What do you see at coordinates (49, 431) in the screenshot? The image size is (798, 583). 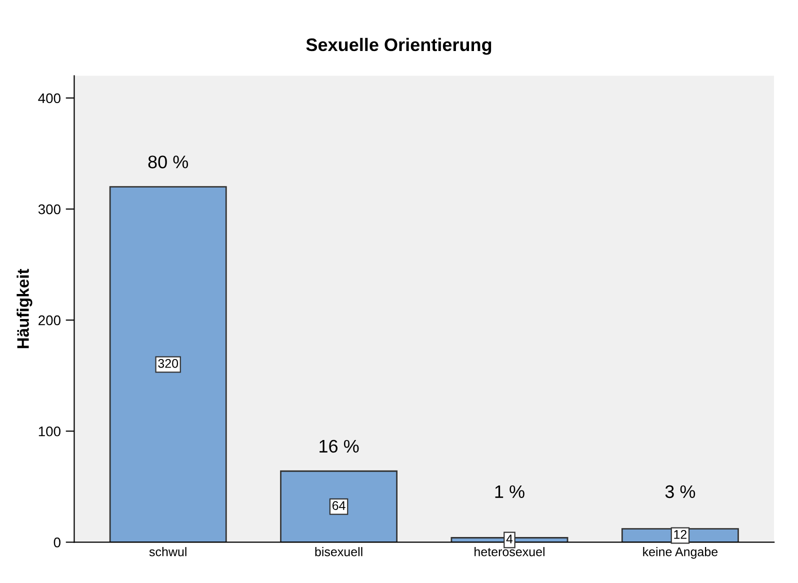 I see `y-tick-label: 100` at bounding box center [49, 431].